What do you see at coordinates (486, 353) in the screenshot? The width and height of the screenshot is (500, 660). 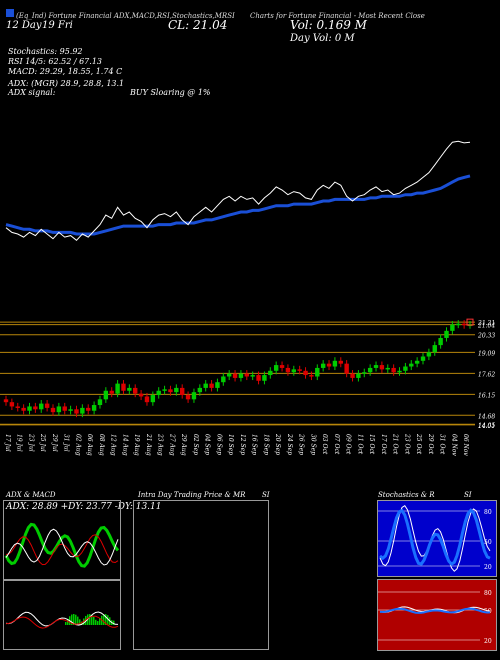 I see `price-level-label: 19.09` at bounding box center [486, 353].